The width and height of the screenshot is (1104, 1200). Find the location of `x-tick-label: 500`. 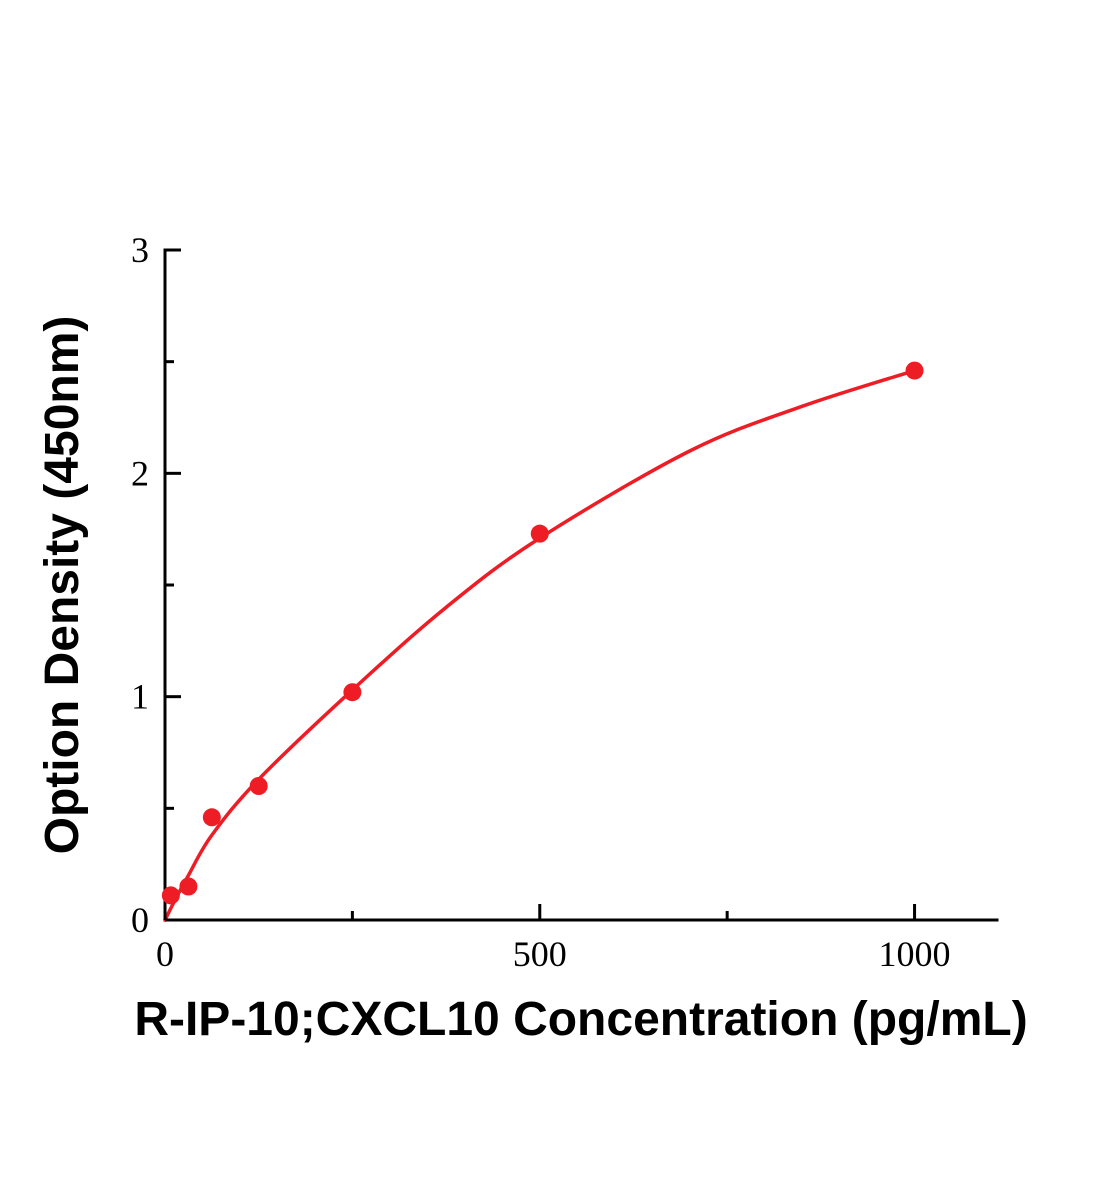

x-tick-label: 500 is located at coordinates (540, 954).